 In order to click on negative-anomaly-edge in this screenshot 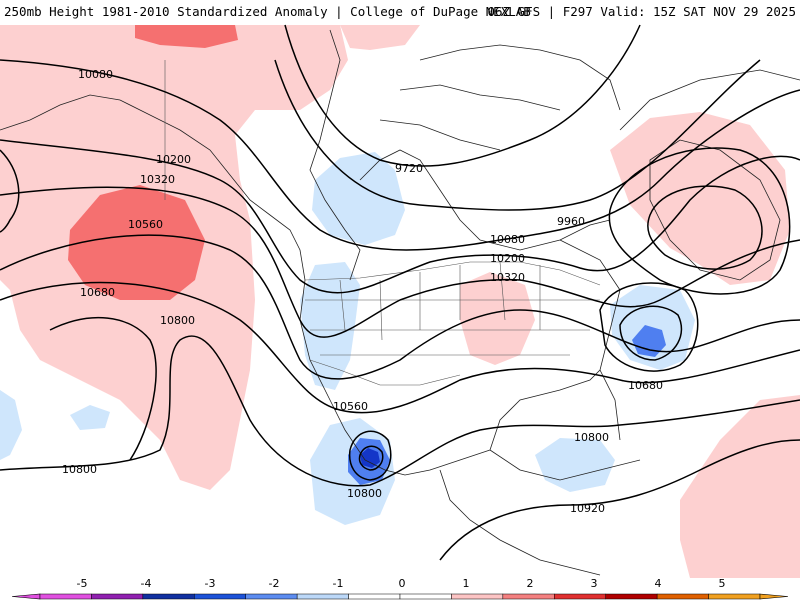, I will do `click(11, 425)`.